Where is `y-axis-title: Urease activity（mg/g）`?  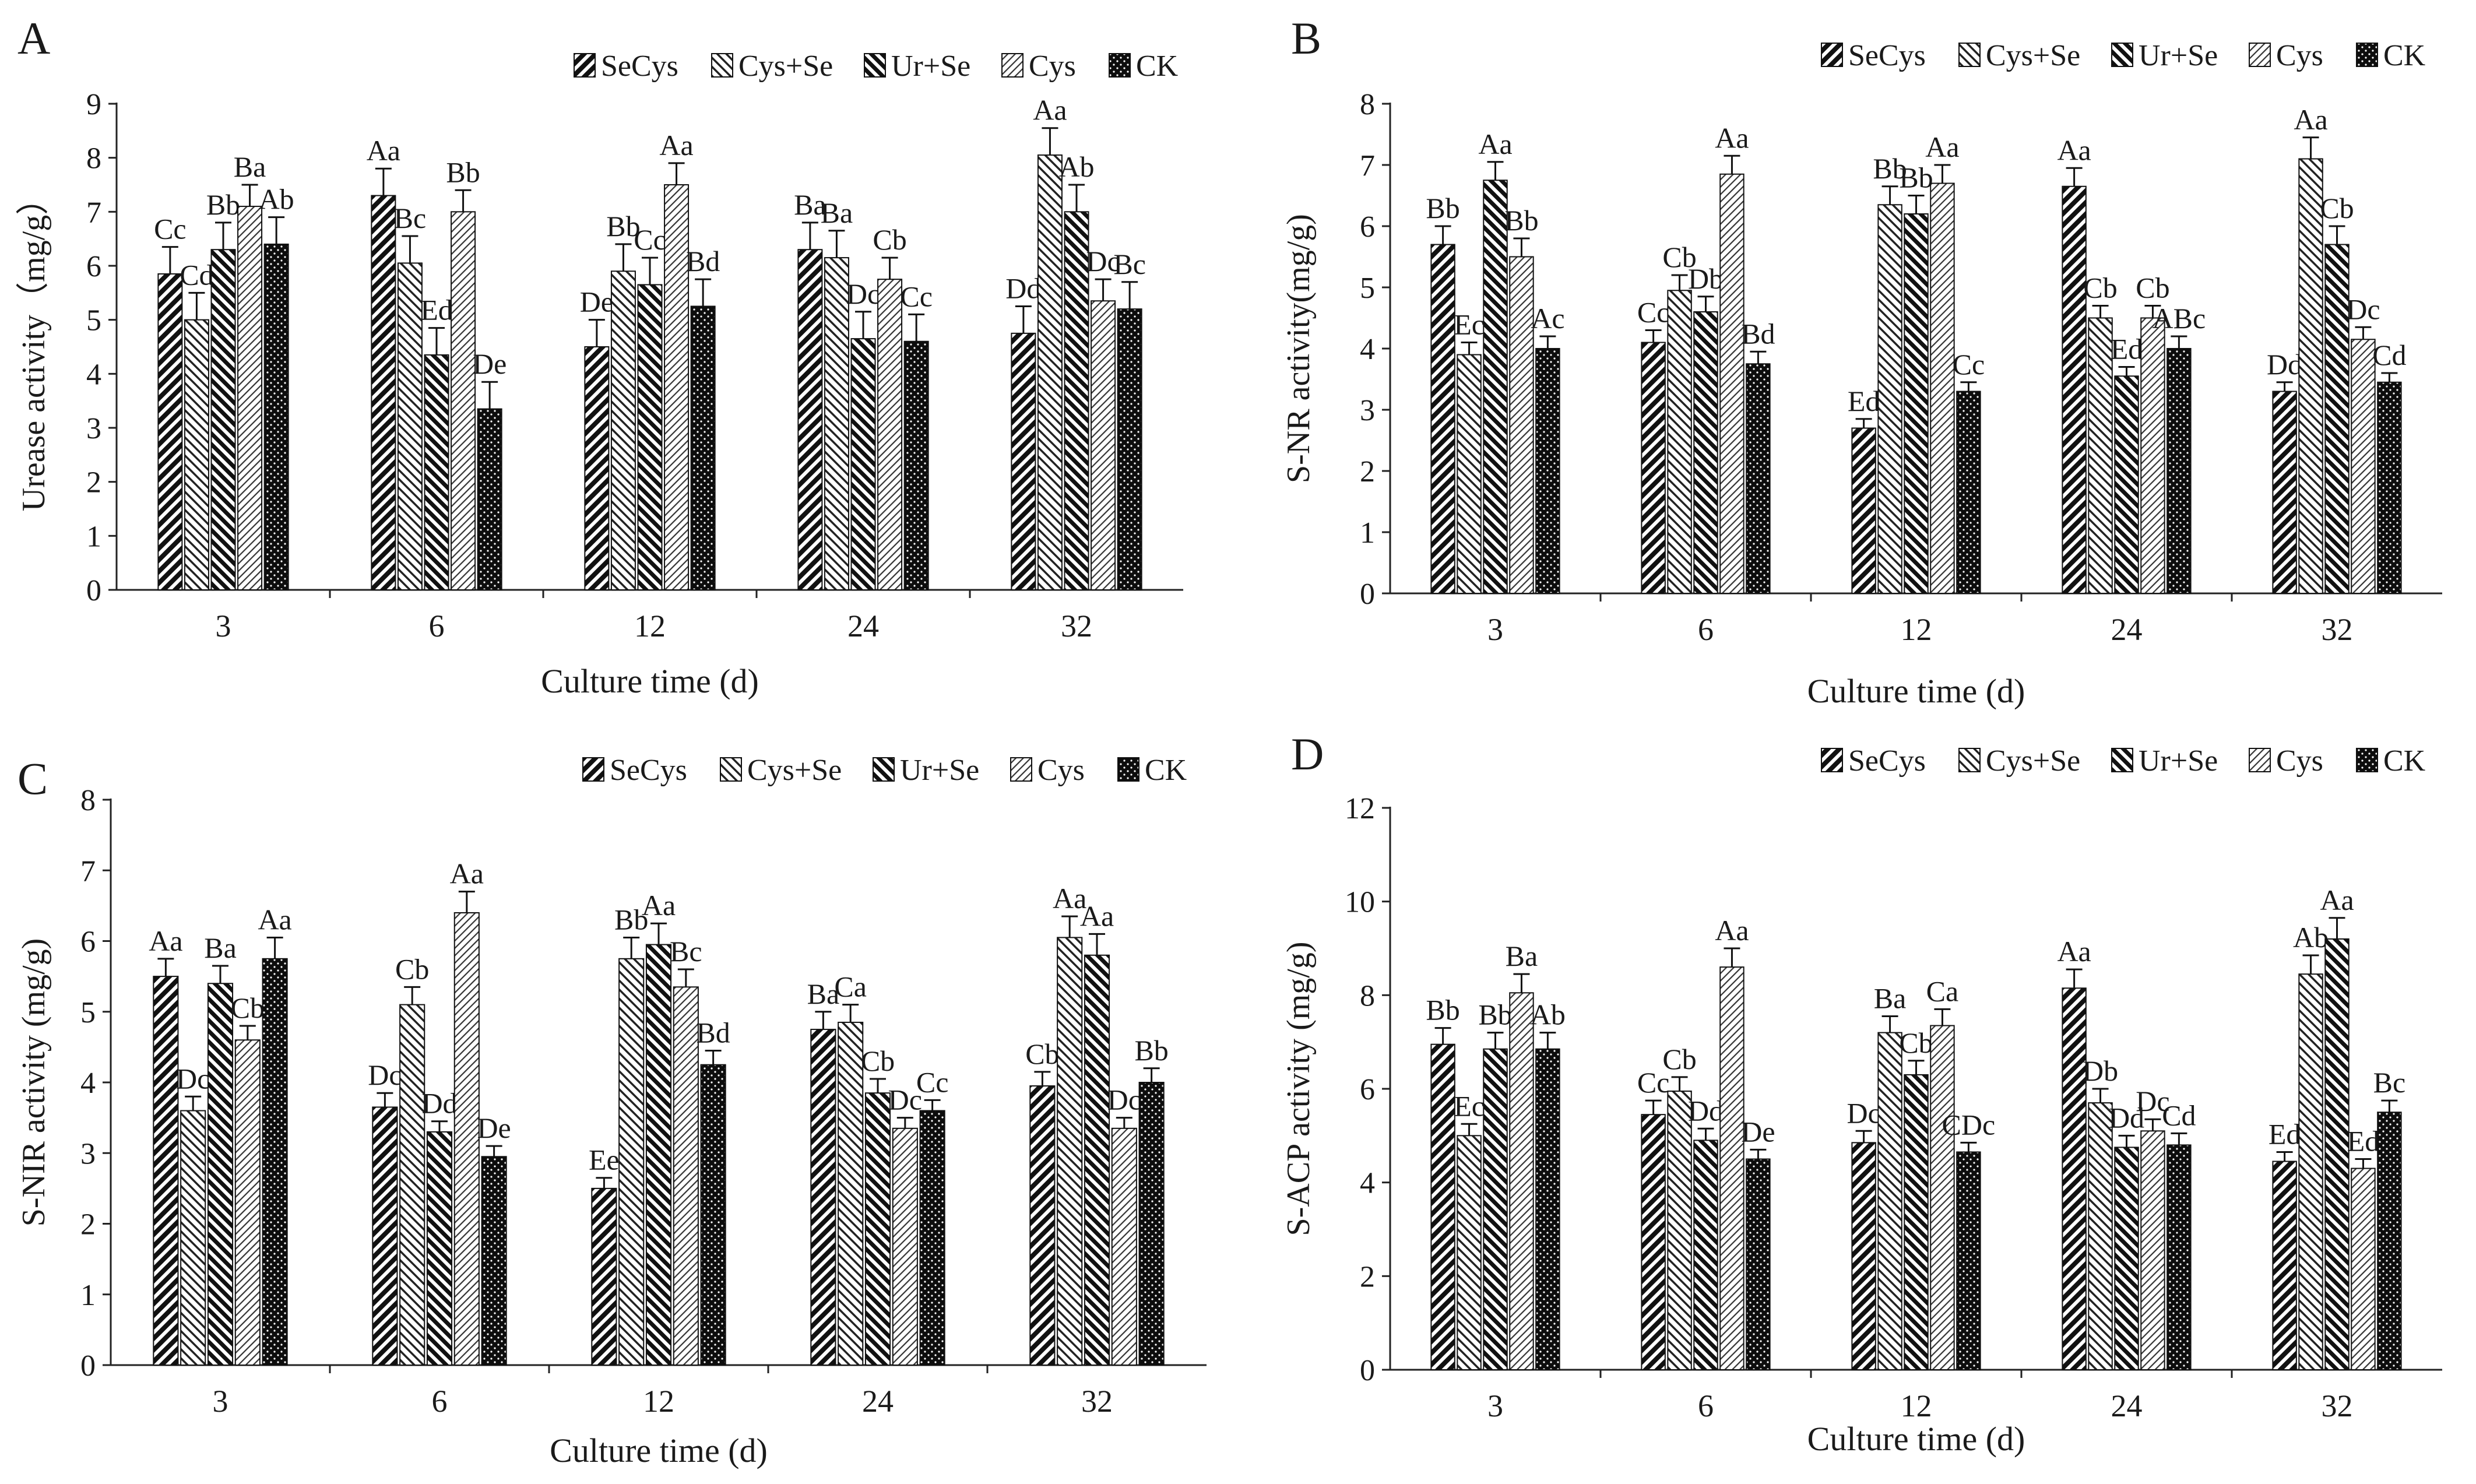
y-axis-title: Urease activity（mg/g） is located at coordinates (34, 347).